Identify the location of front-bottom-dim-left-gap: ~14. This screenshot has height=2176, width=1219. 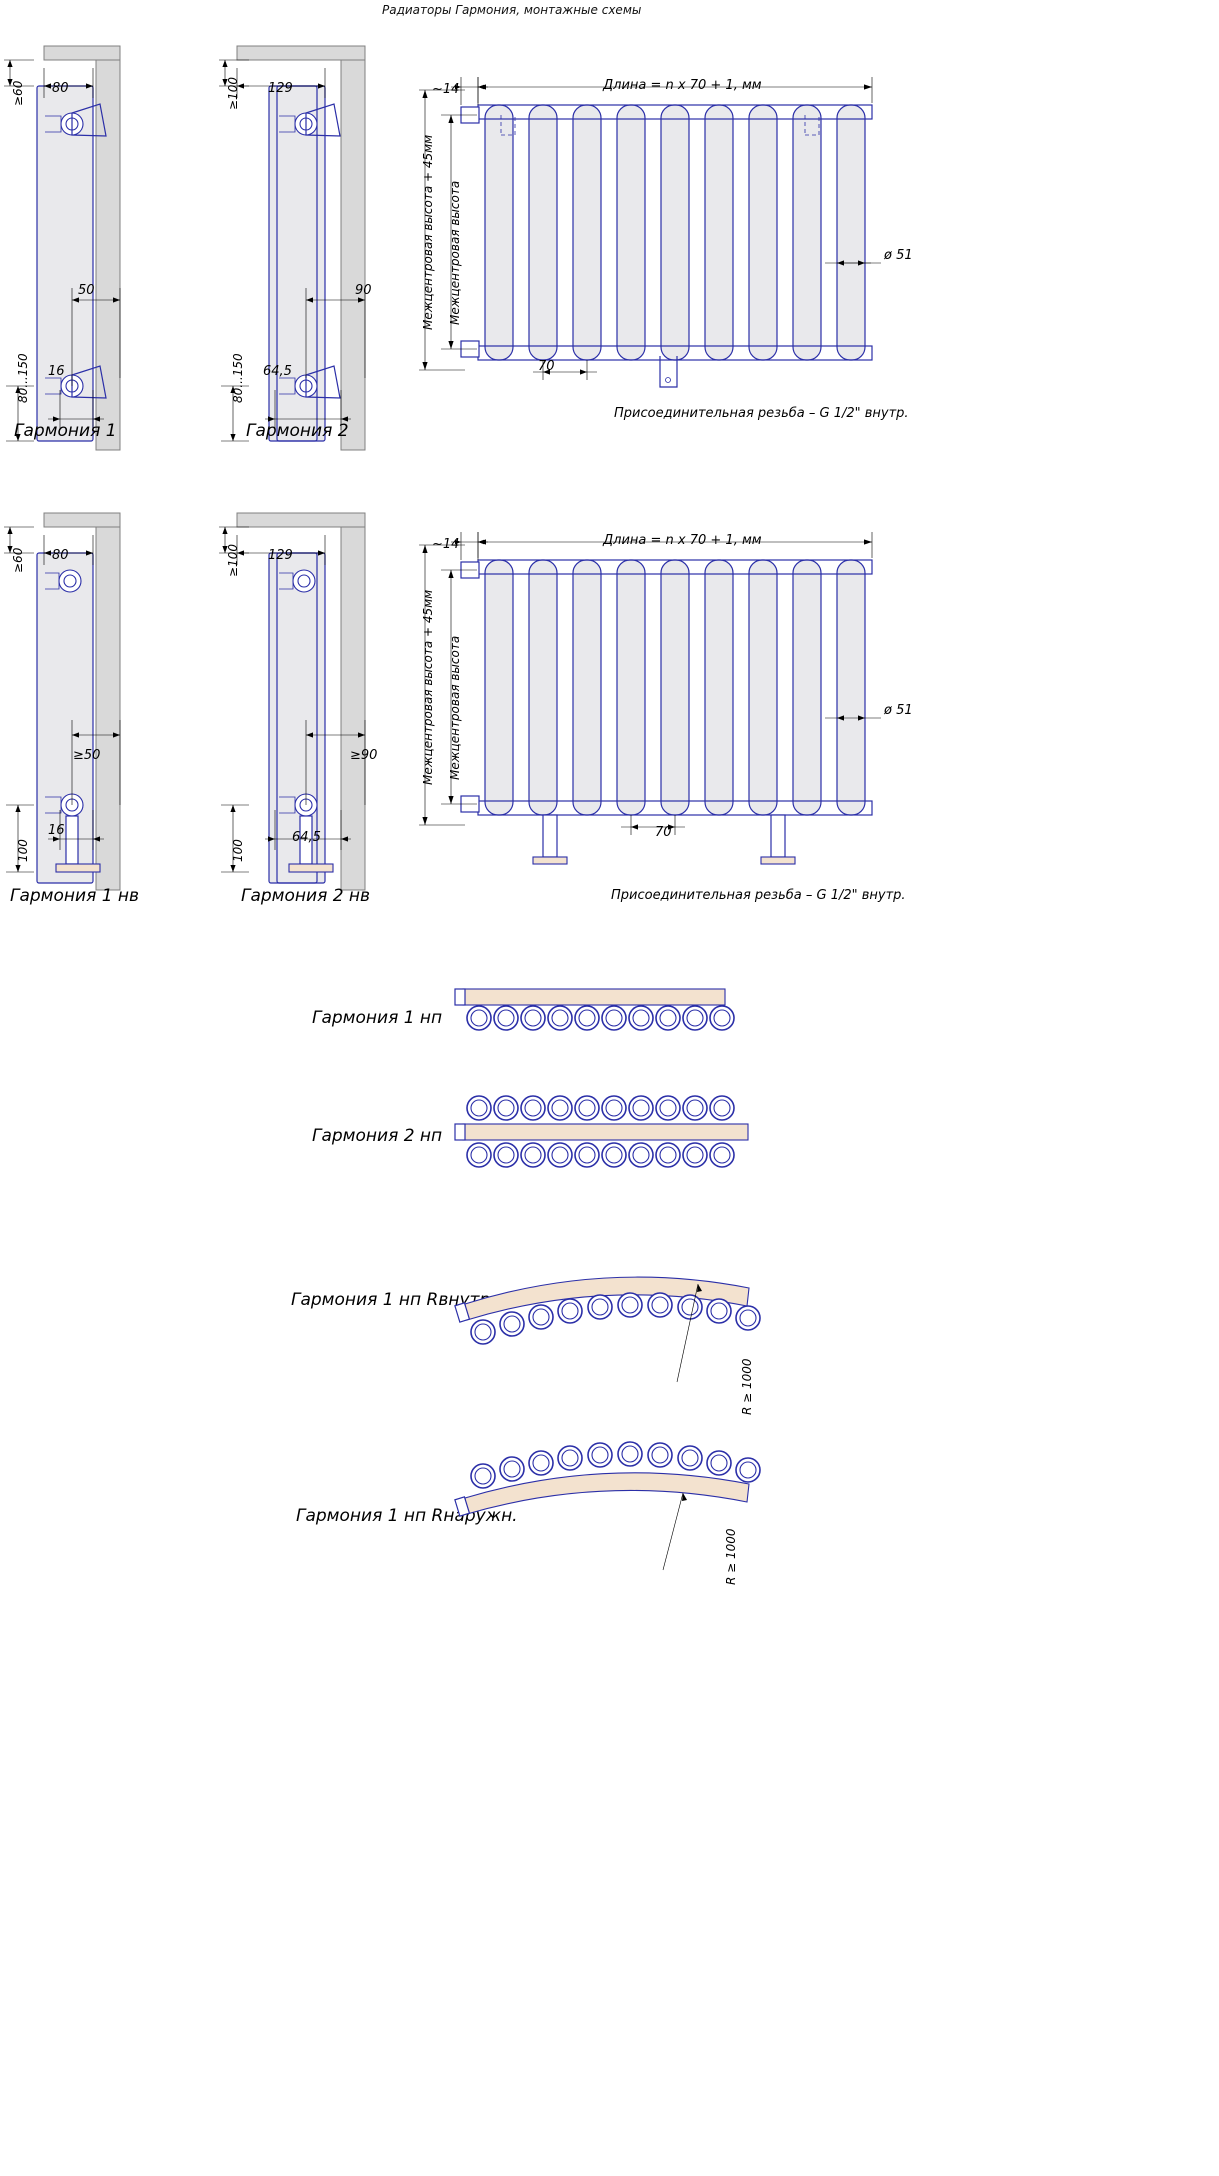
(446, 544).